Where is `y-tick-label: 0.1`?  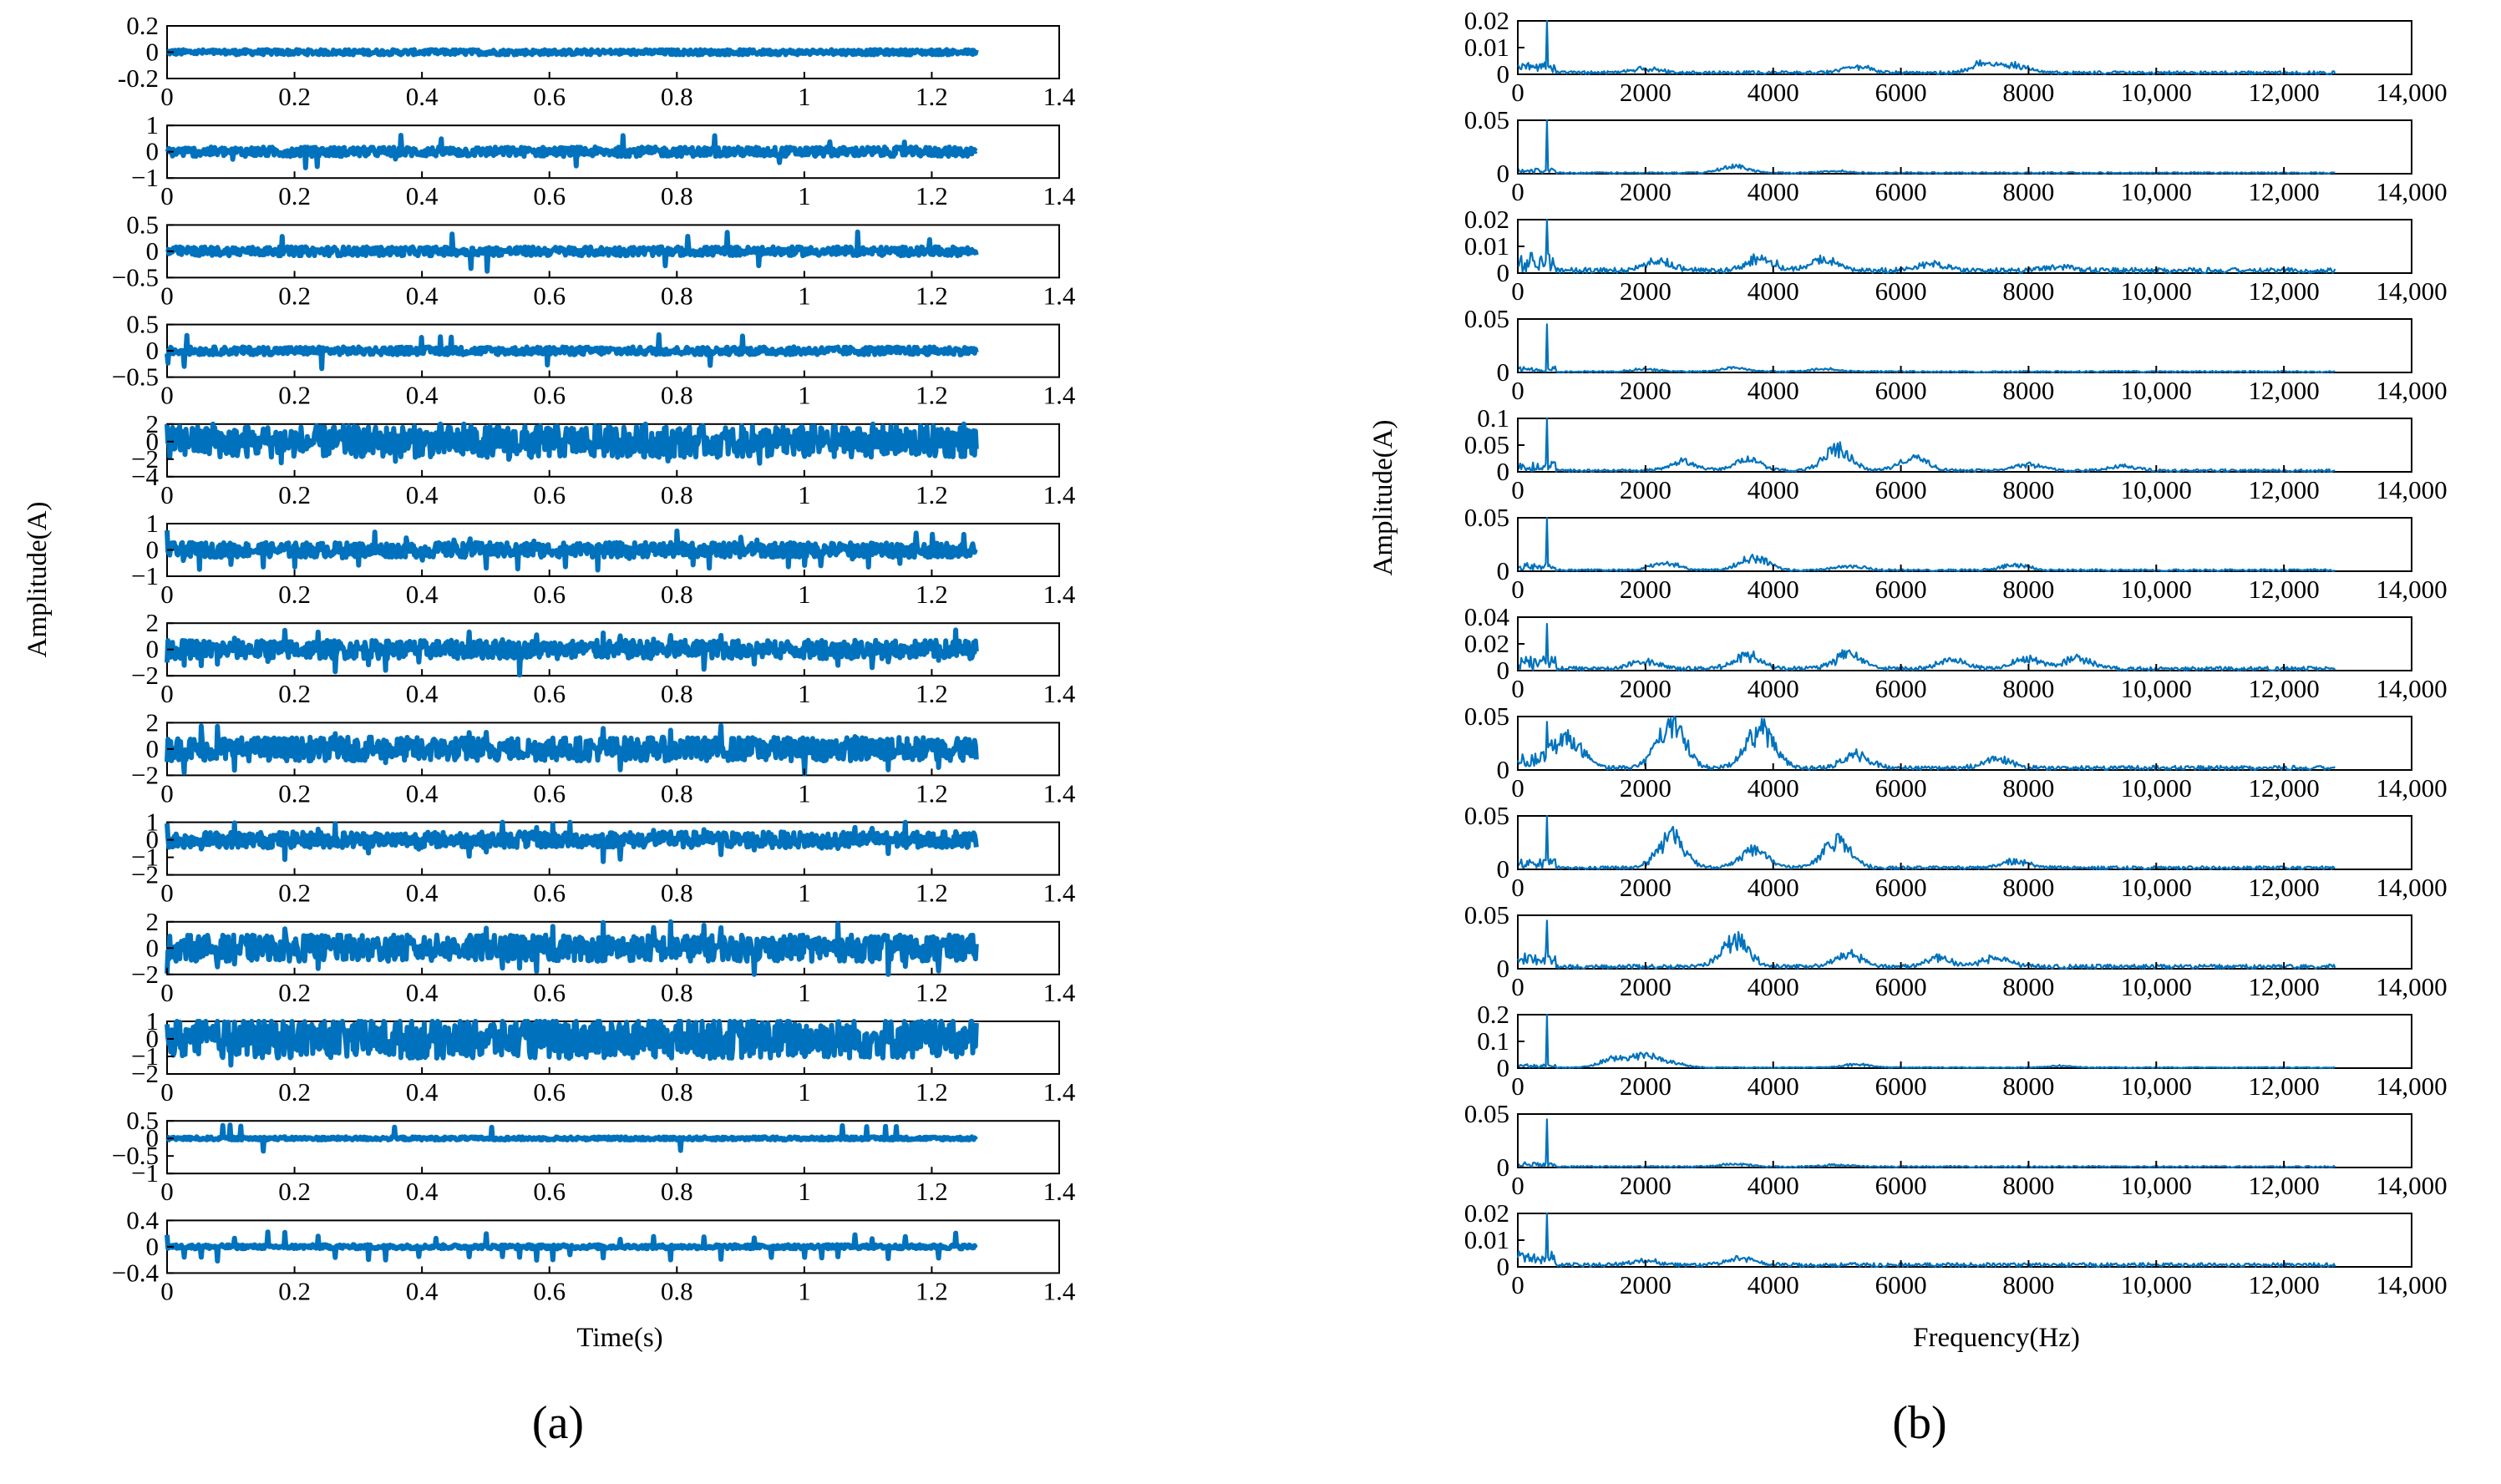 y-tick-label: 0.1 is located at coordinates (1493, 1041).